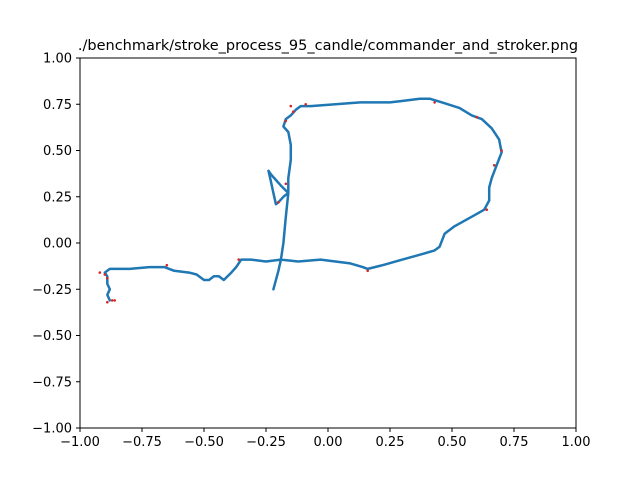  Describe the element at coordinates (142, 442) in the screenshot. I see `x-tick-label: −0.75` at that location.